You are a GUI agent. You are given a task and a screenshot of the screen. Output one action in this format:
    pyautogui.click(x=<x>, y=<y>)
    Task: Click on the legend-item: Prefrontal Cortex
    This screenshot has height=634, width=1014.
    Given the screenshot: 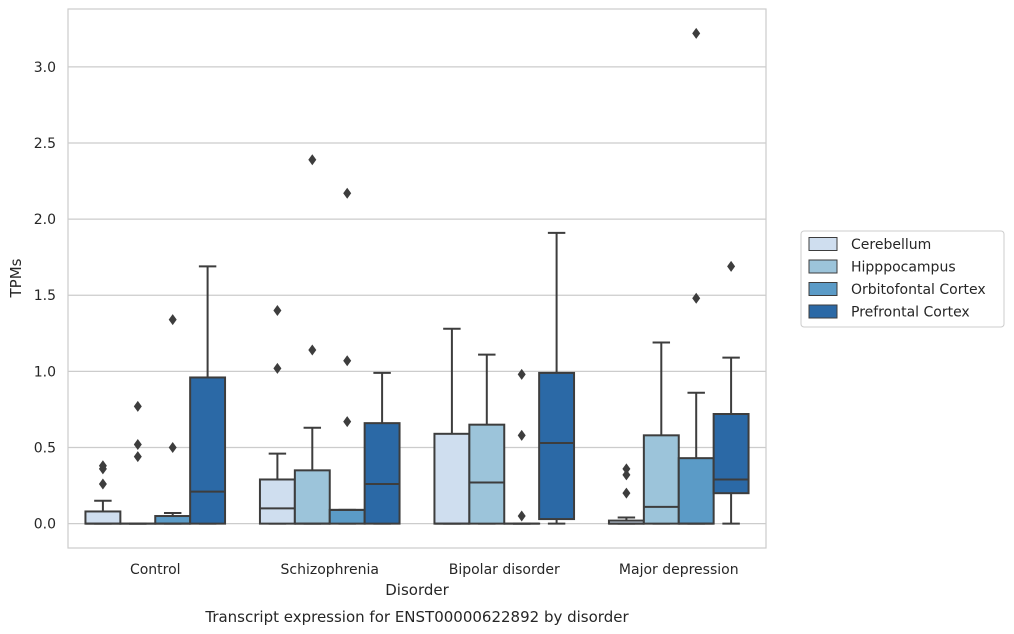 What is the action you would take?
    pyautogui.click(x=889, y=312)
    